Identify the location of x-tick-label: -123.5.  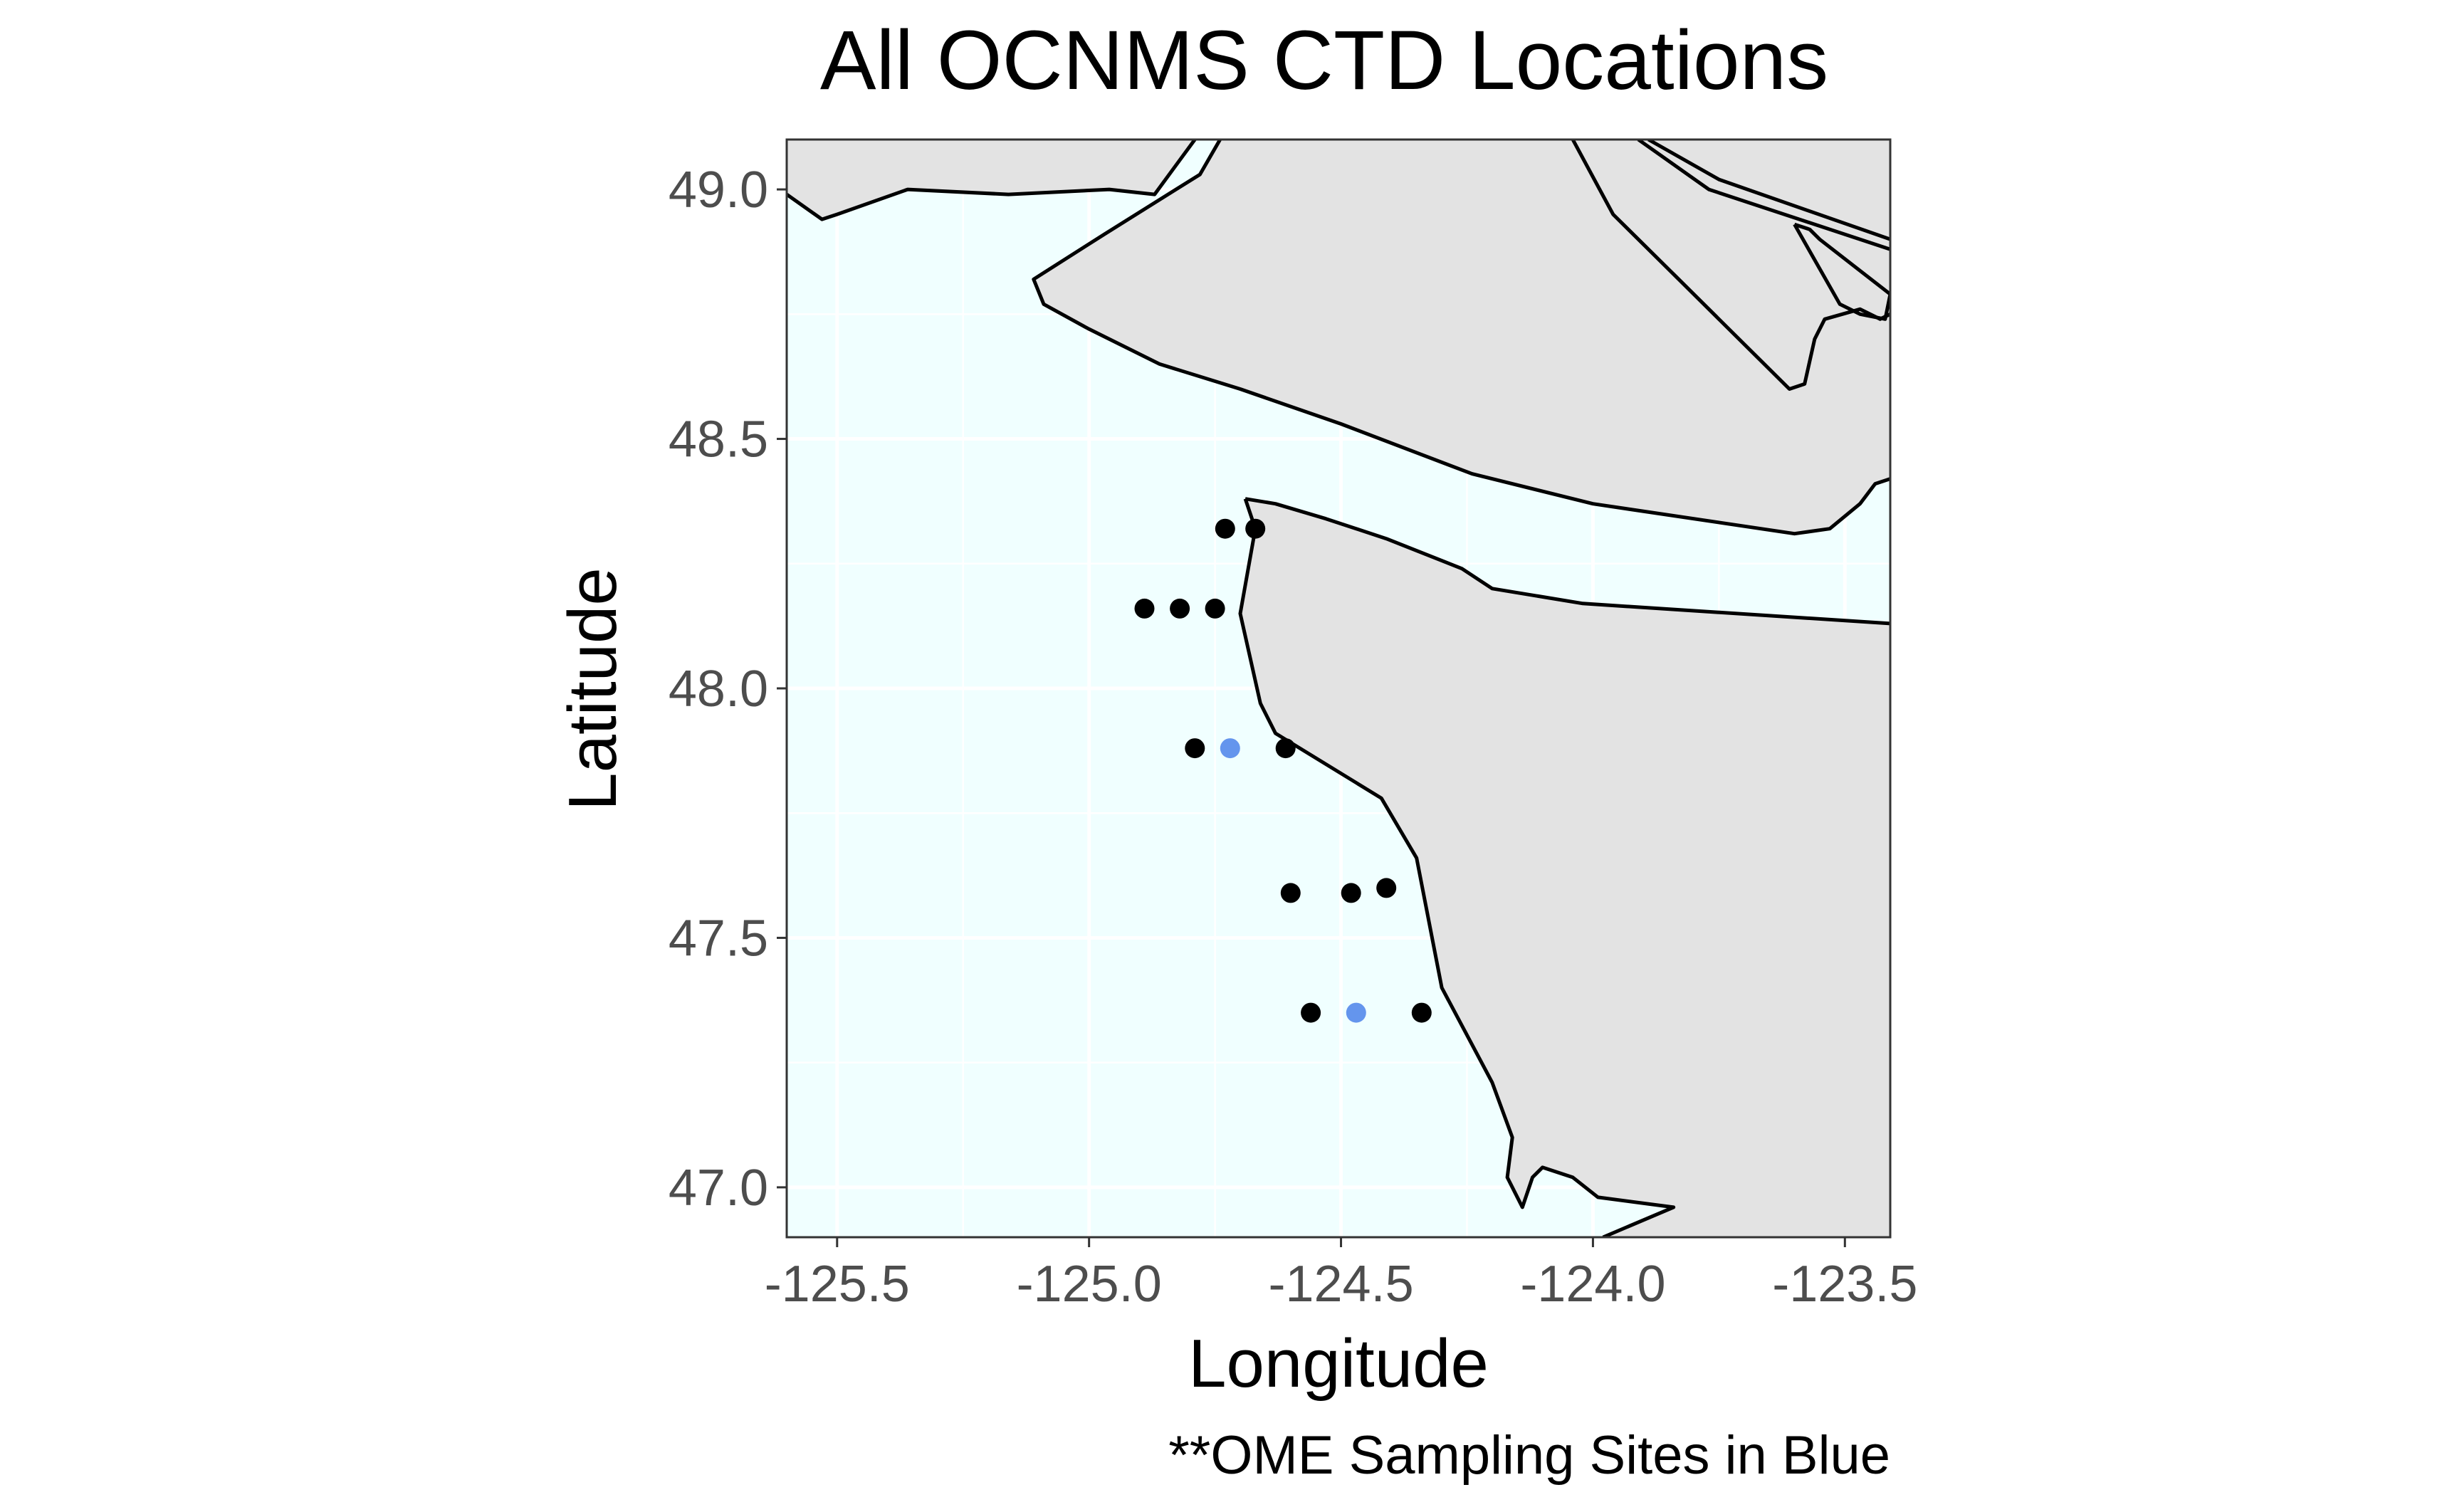
(1844, 1284).